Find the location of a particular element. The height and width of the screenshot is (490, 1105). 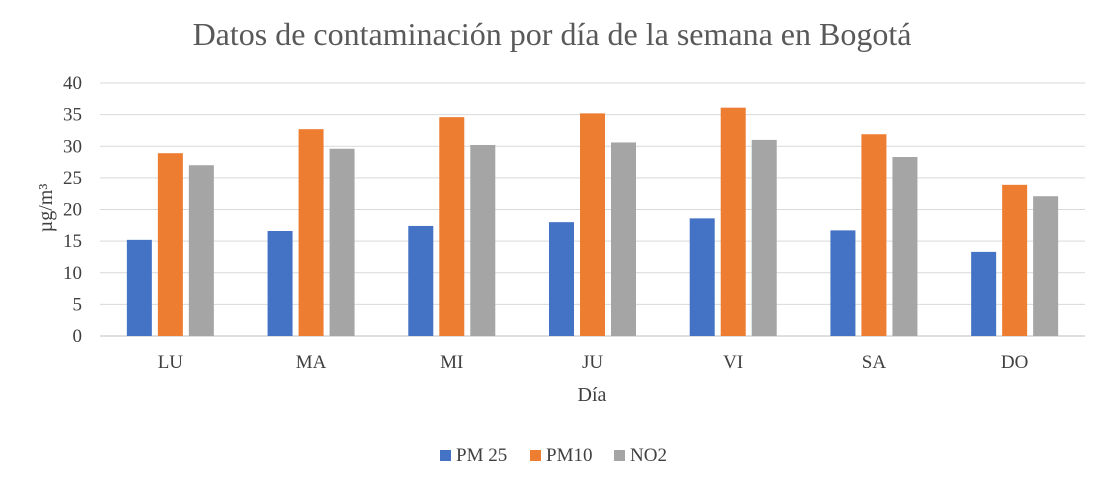

bar-pm25-ju is located at coordinates (561, 279).